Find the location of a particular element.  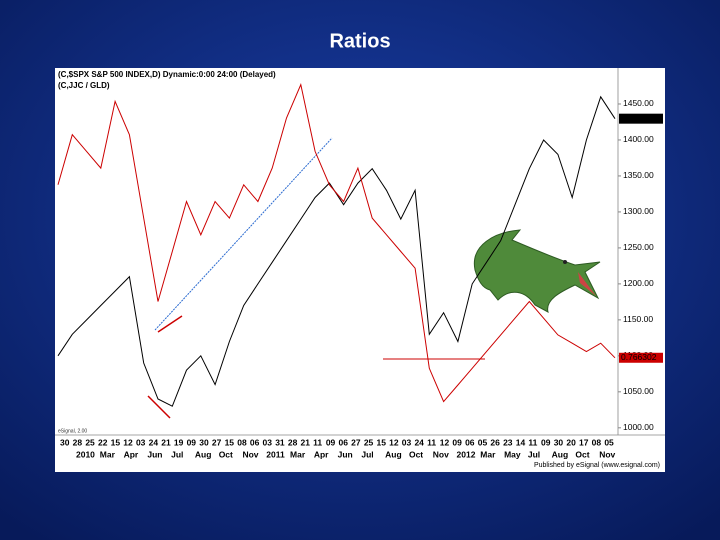

slide-title: Ratios is located at coordinates (359, 41).